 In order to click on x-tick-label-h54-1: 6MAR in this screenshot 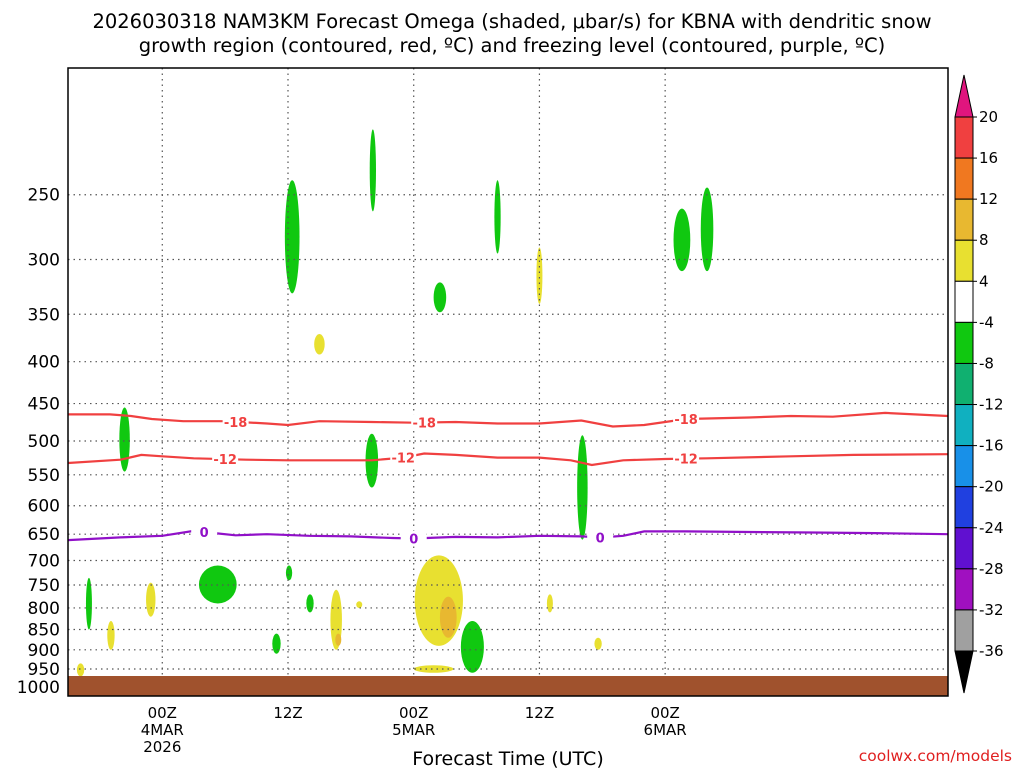, I will do `click(665, 730)`.